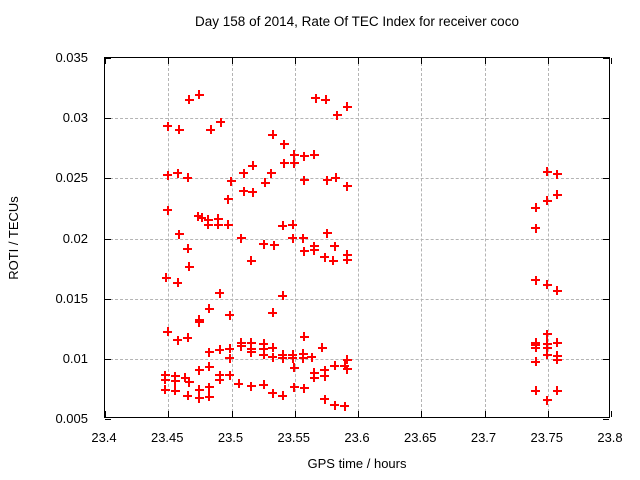 This screenshot has height=480, width=640. I want to click on x-tick-label: 23.7, so click(483, 437).